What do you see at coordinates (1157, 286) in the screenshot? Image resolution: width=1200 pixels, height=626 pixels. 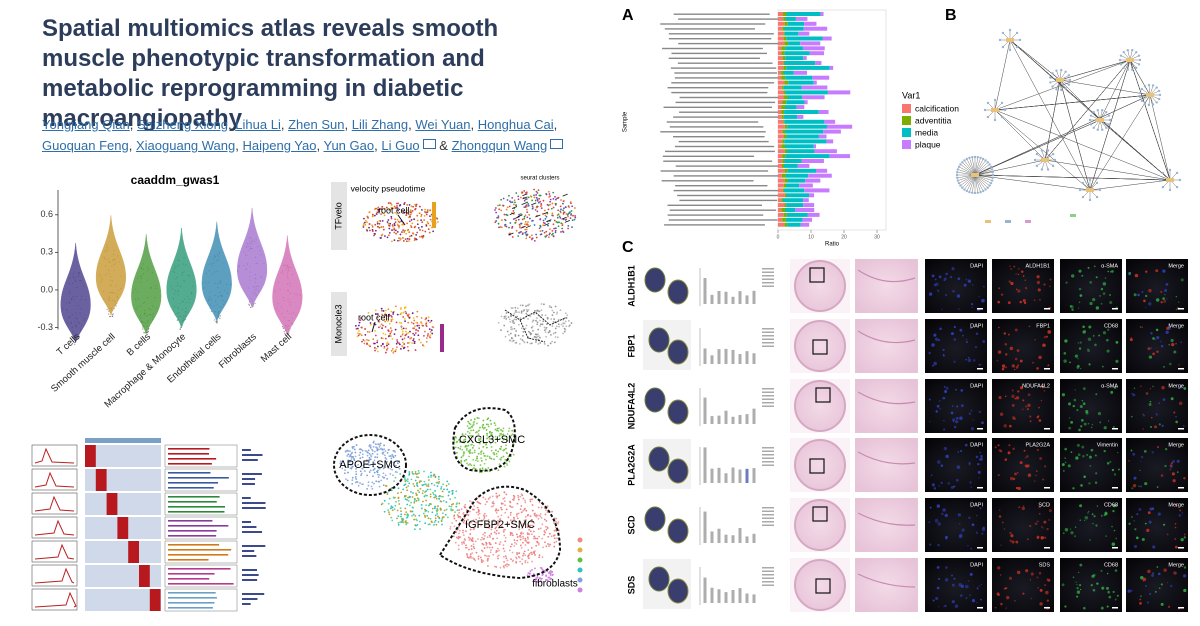 I see `fluorescence-image` at bounding box center [1157, 286].